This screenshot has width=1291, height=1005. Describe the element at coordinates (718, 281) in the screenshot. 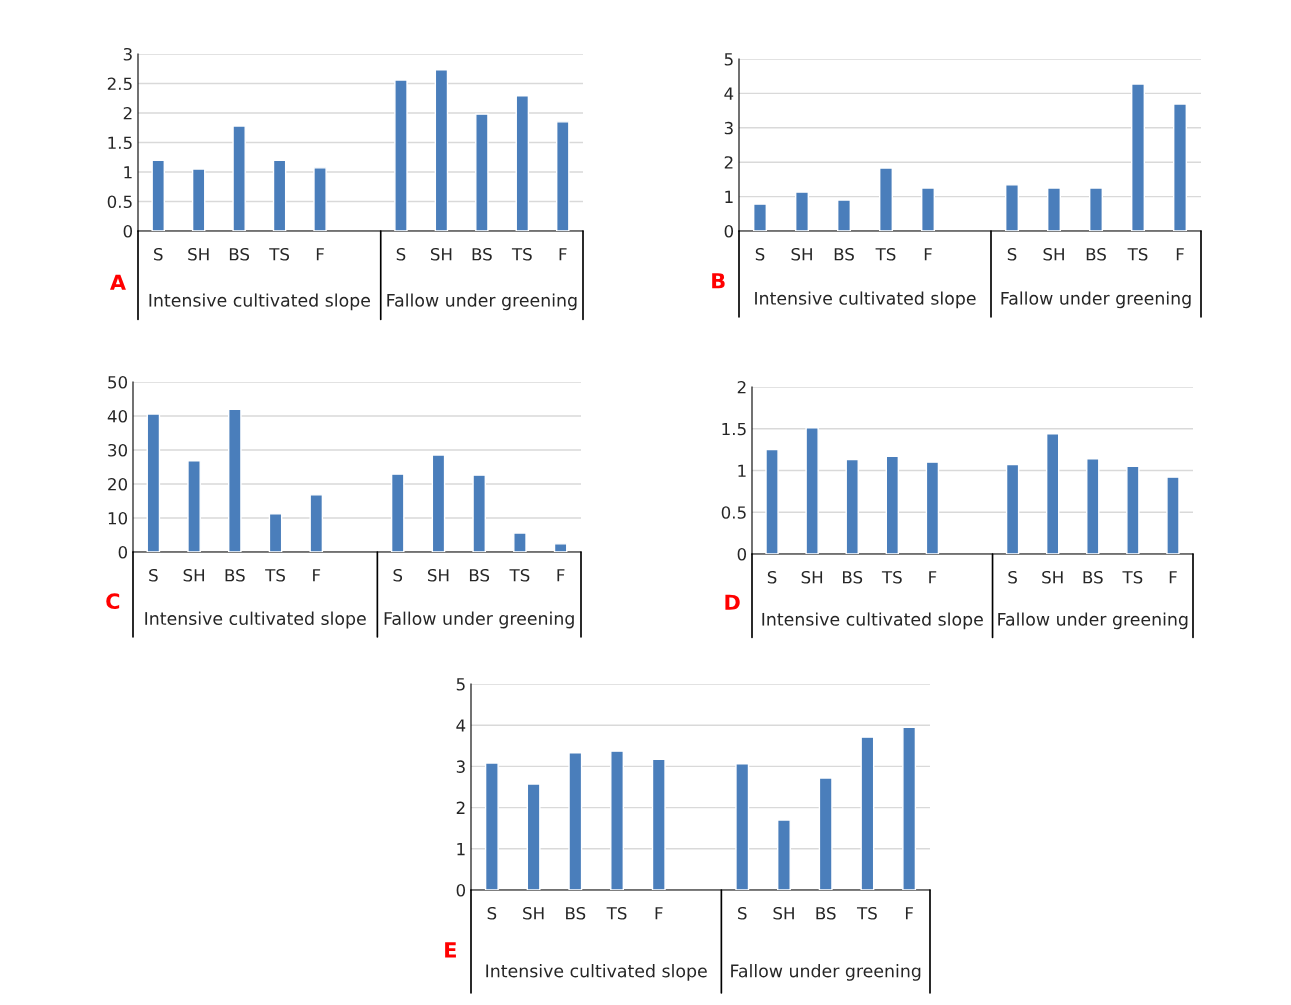

I see `text: B` at that location.